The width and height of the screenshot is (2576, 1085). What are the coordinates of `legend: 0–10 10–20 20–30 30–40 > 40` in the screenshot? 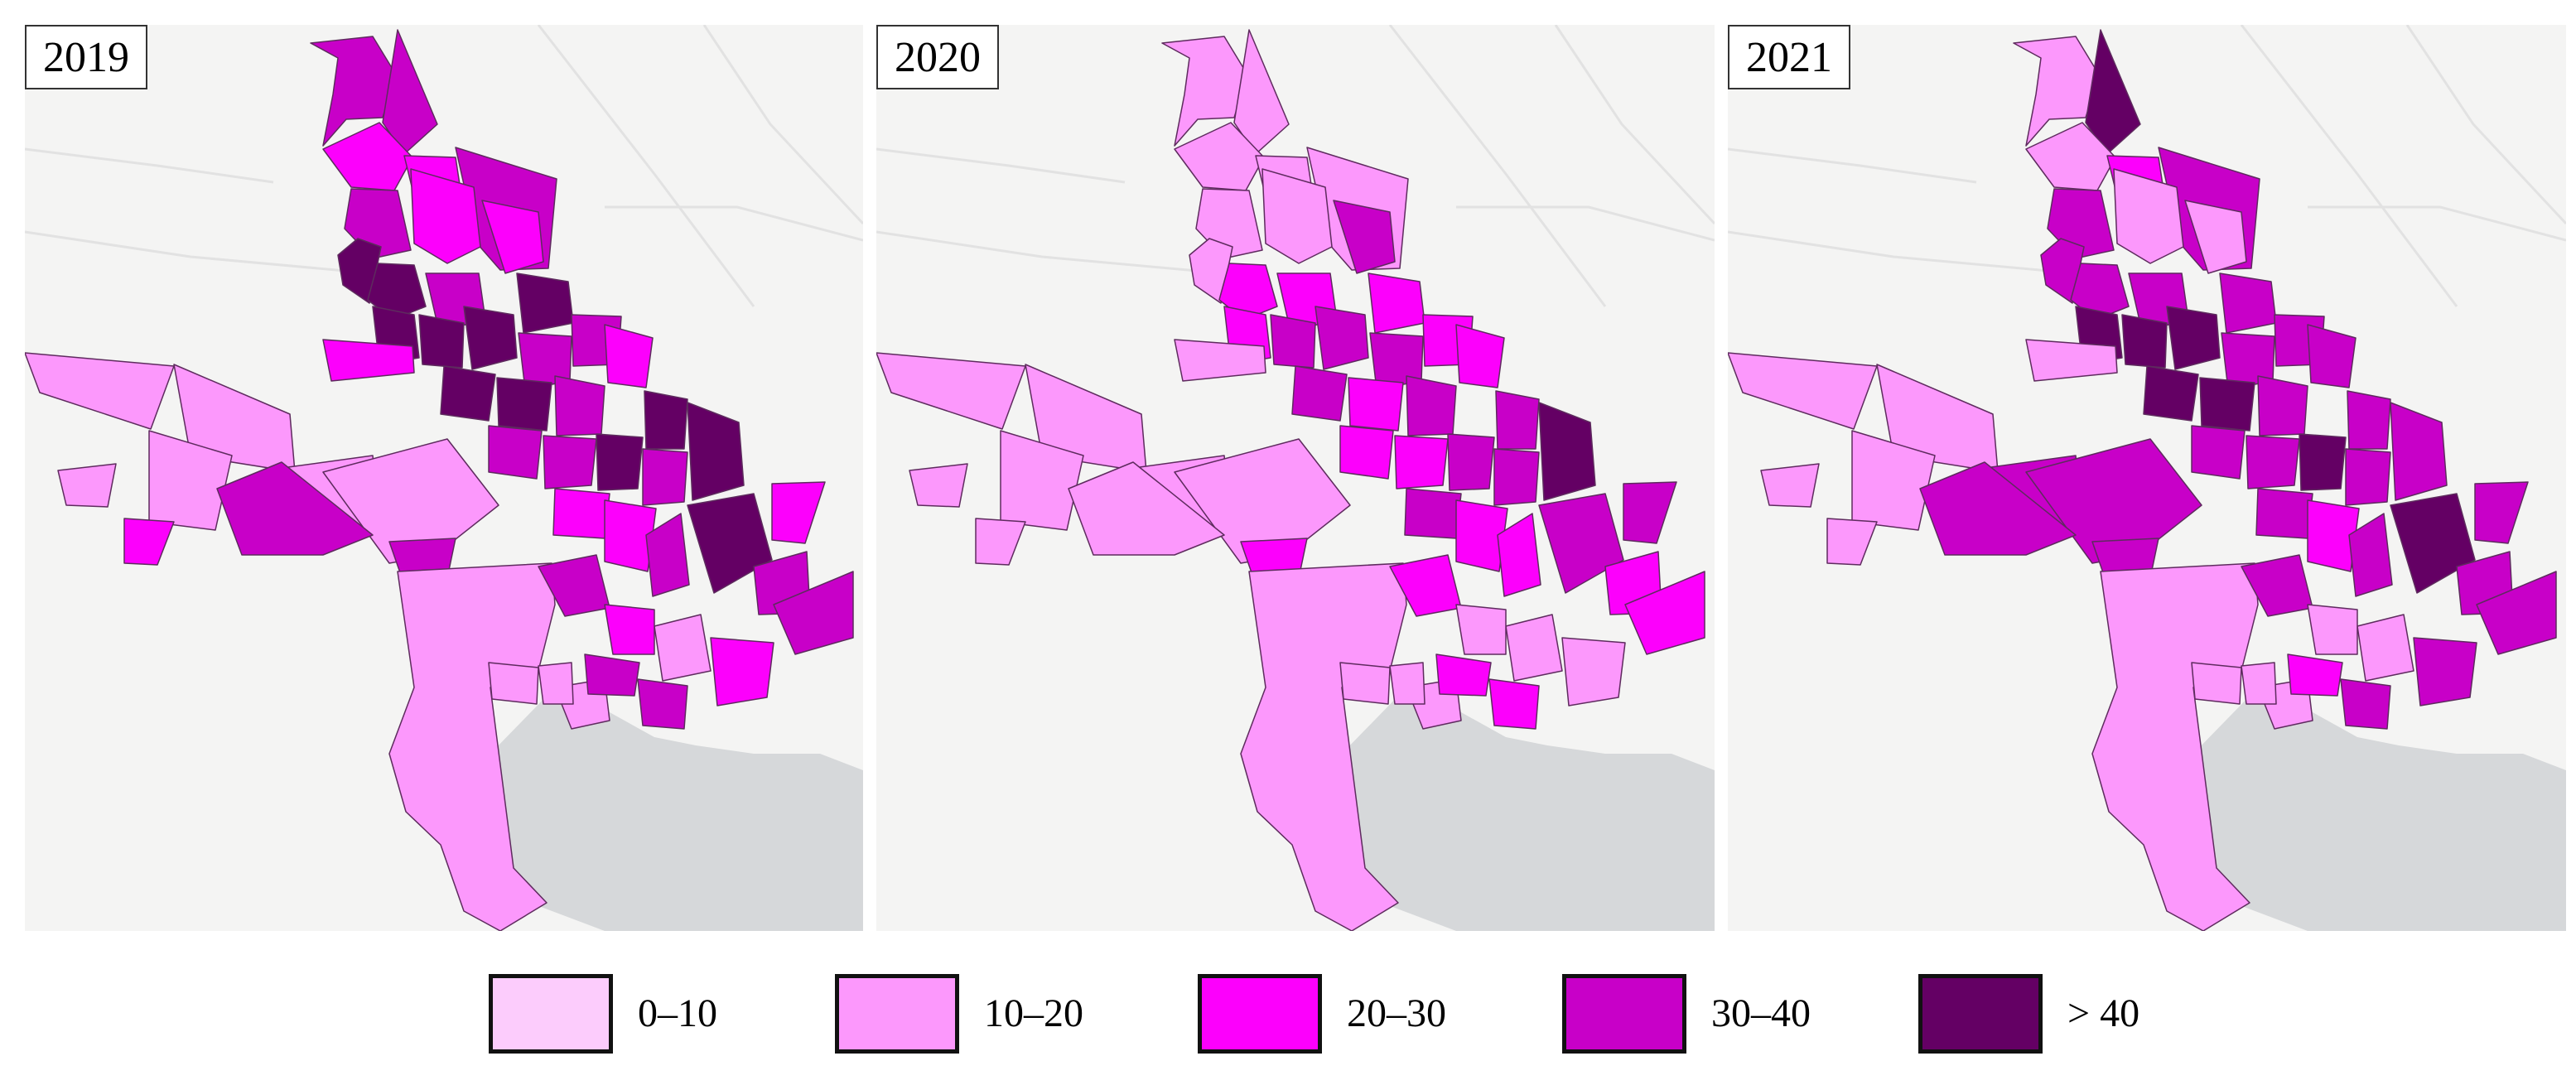 It's located at (1288, 1016).